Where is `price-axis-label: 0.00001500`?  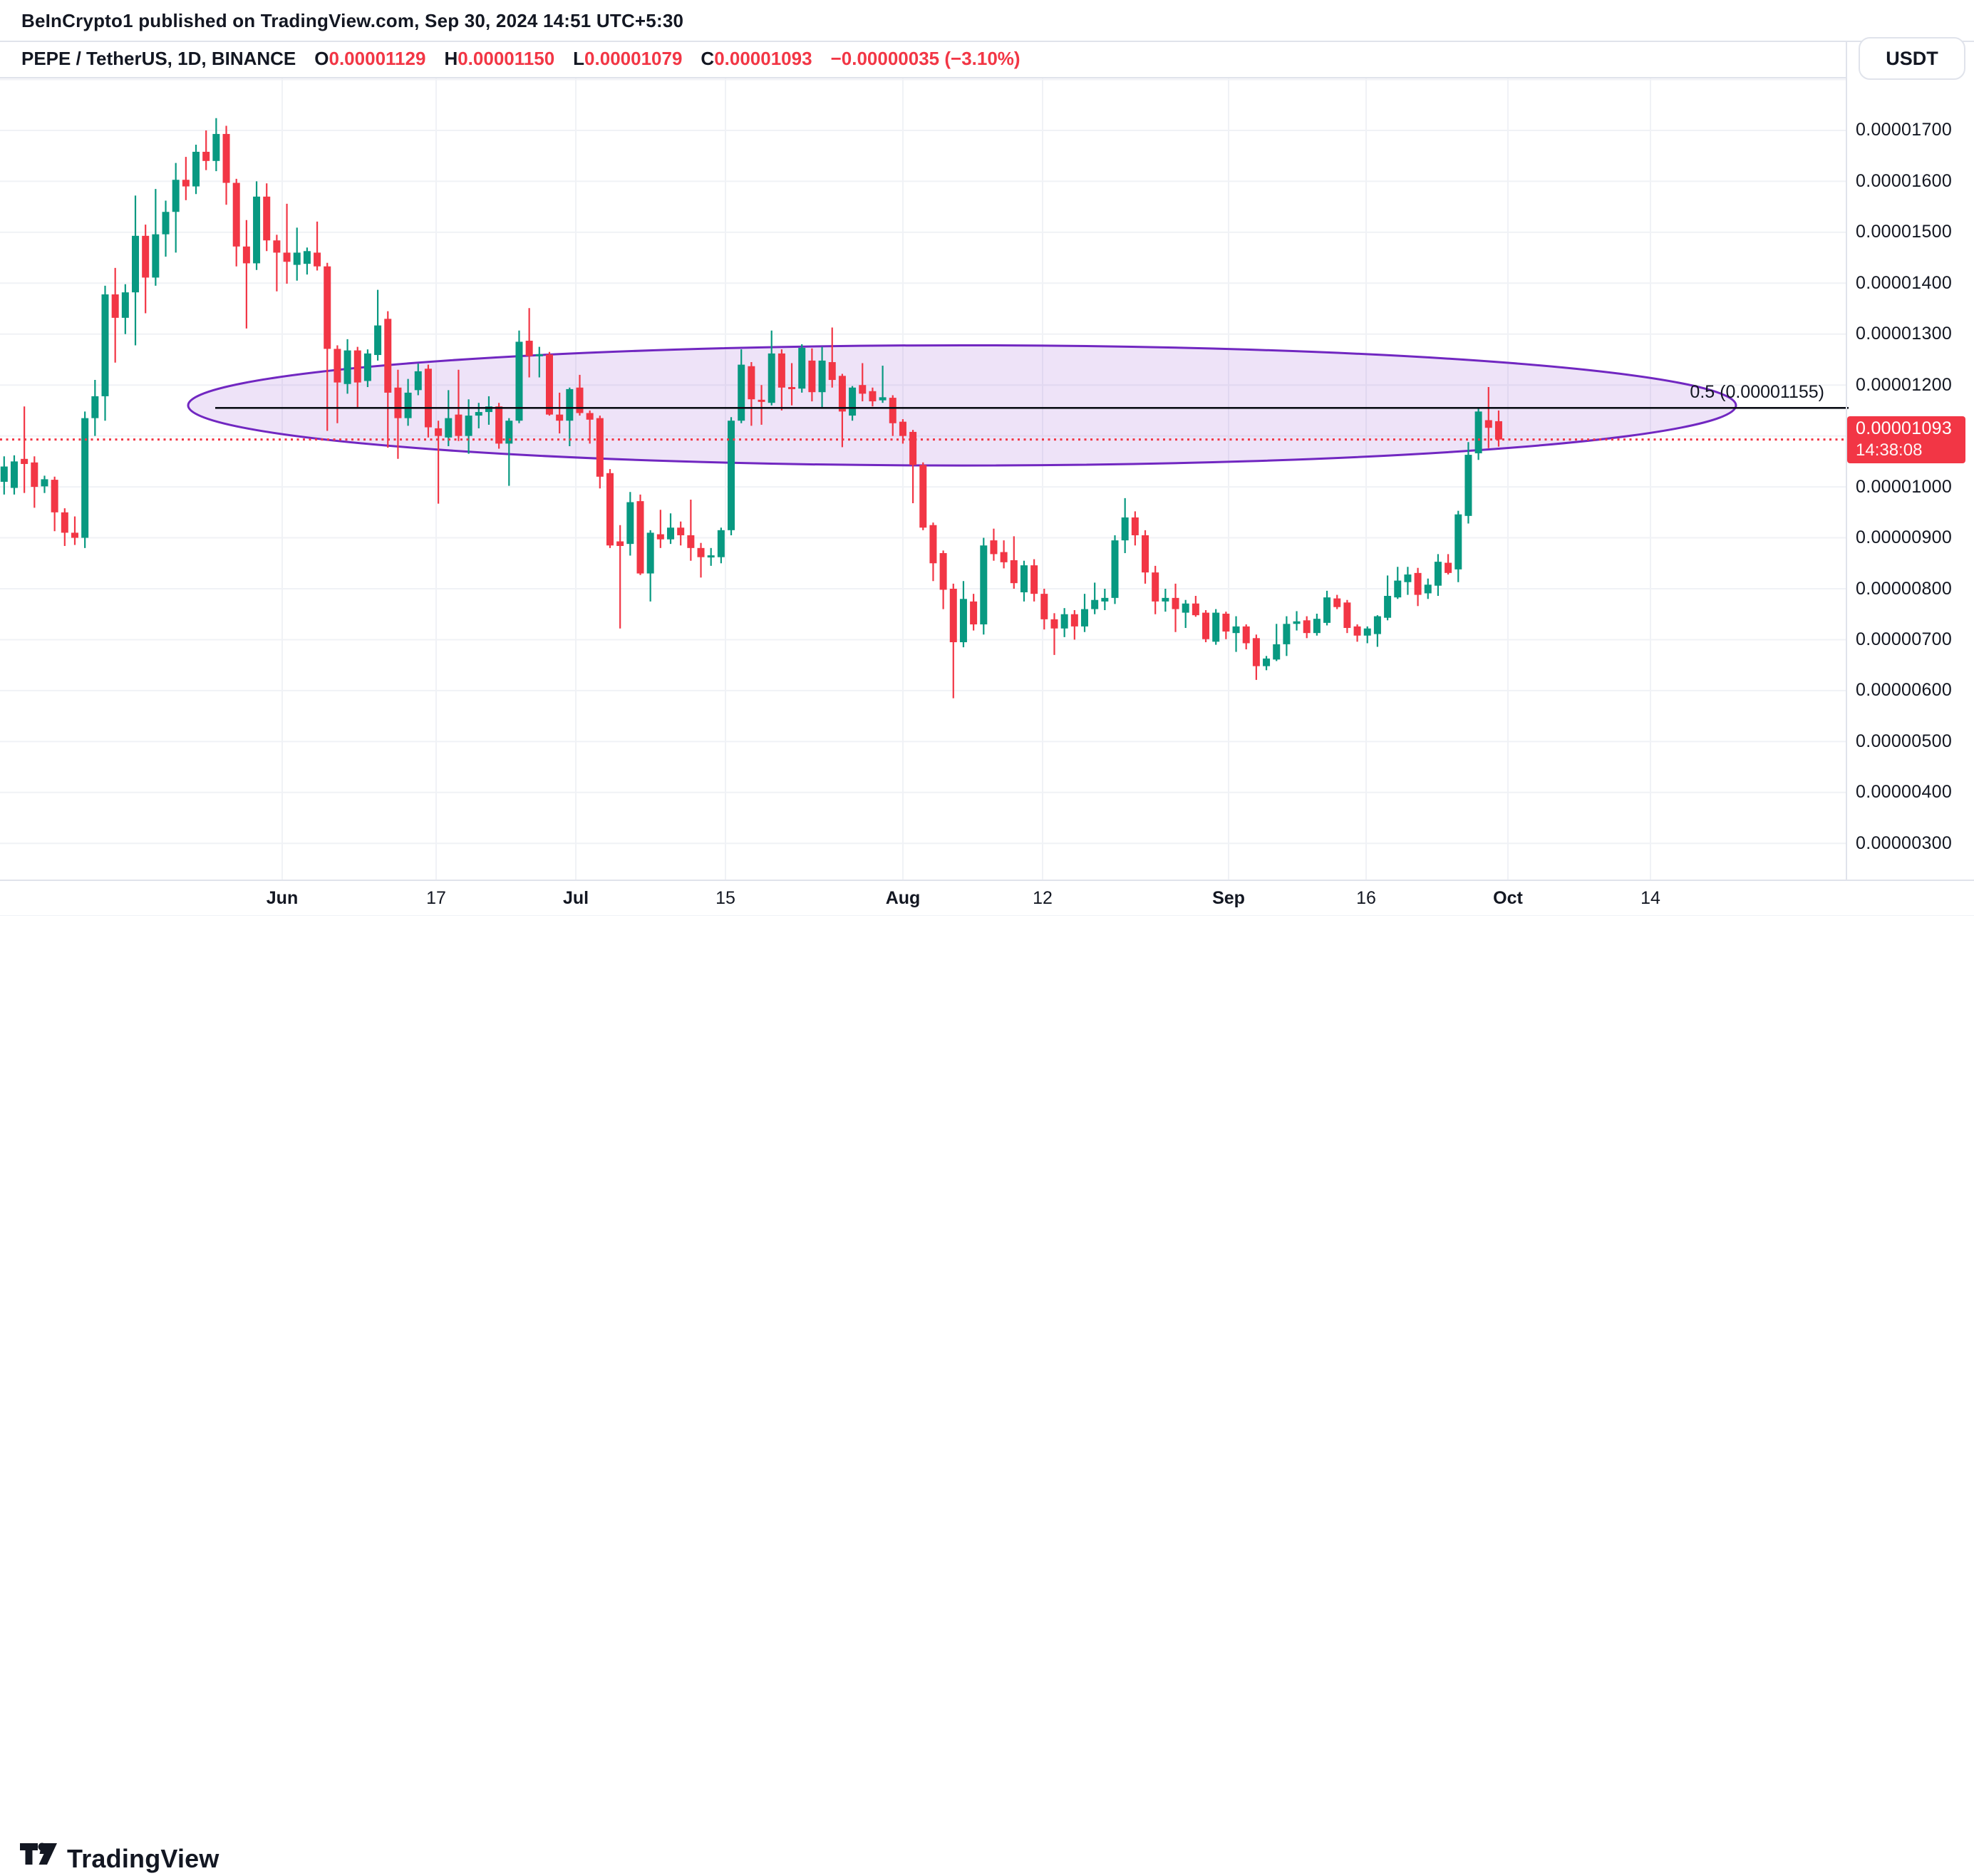
price-axis-label: 0.00001500 is located at coordinates (1905, 232).